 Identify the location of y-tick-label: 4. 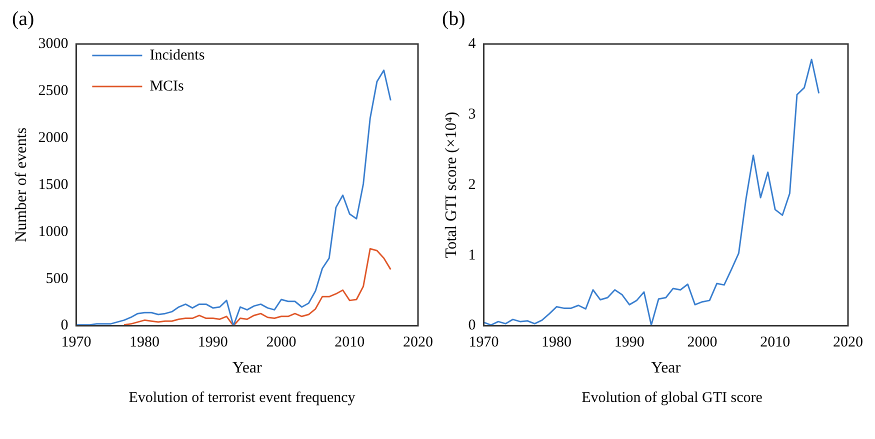
(472, 44).